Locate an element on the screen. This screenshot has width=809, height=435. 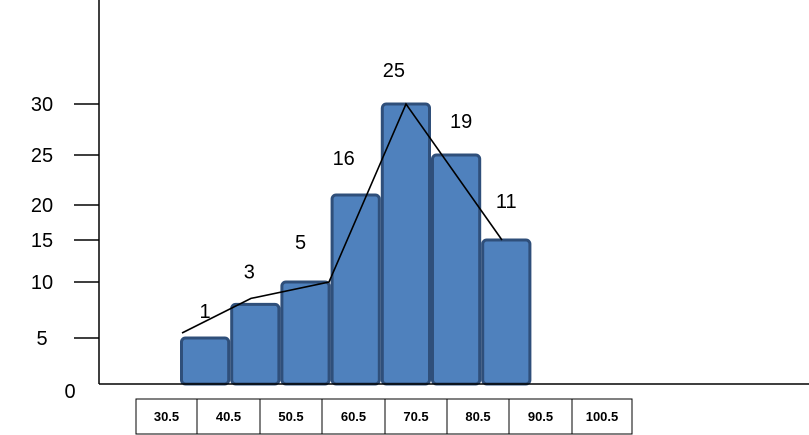
y-tick-label: 20 is located at coordinates (42, 206).